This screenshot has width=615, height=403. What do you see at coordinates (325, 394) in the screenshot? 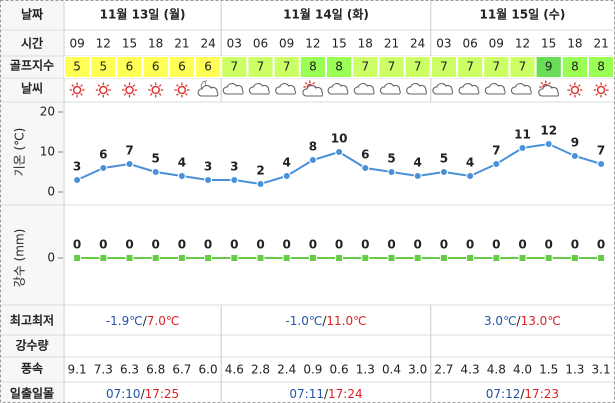
I see `sun-times: 07:11/17:24` at bounding box center [325, 394].